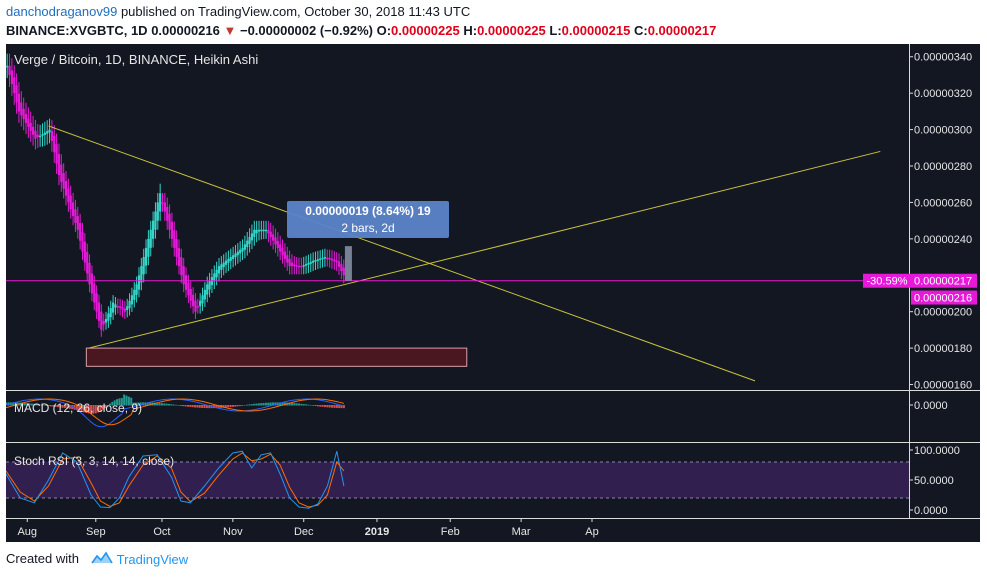  I want to click on close-label: C:, so click(639, 30).